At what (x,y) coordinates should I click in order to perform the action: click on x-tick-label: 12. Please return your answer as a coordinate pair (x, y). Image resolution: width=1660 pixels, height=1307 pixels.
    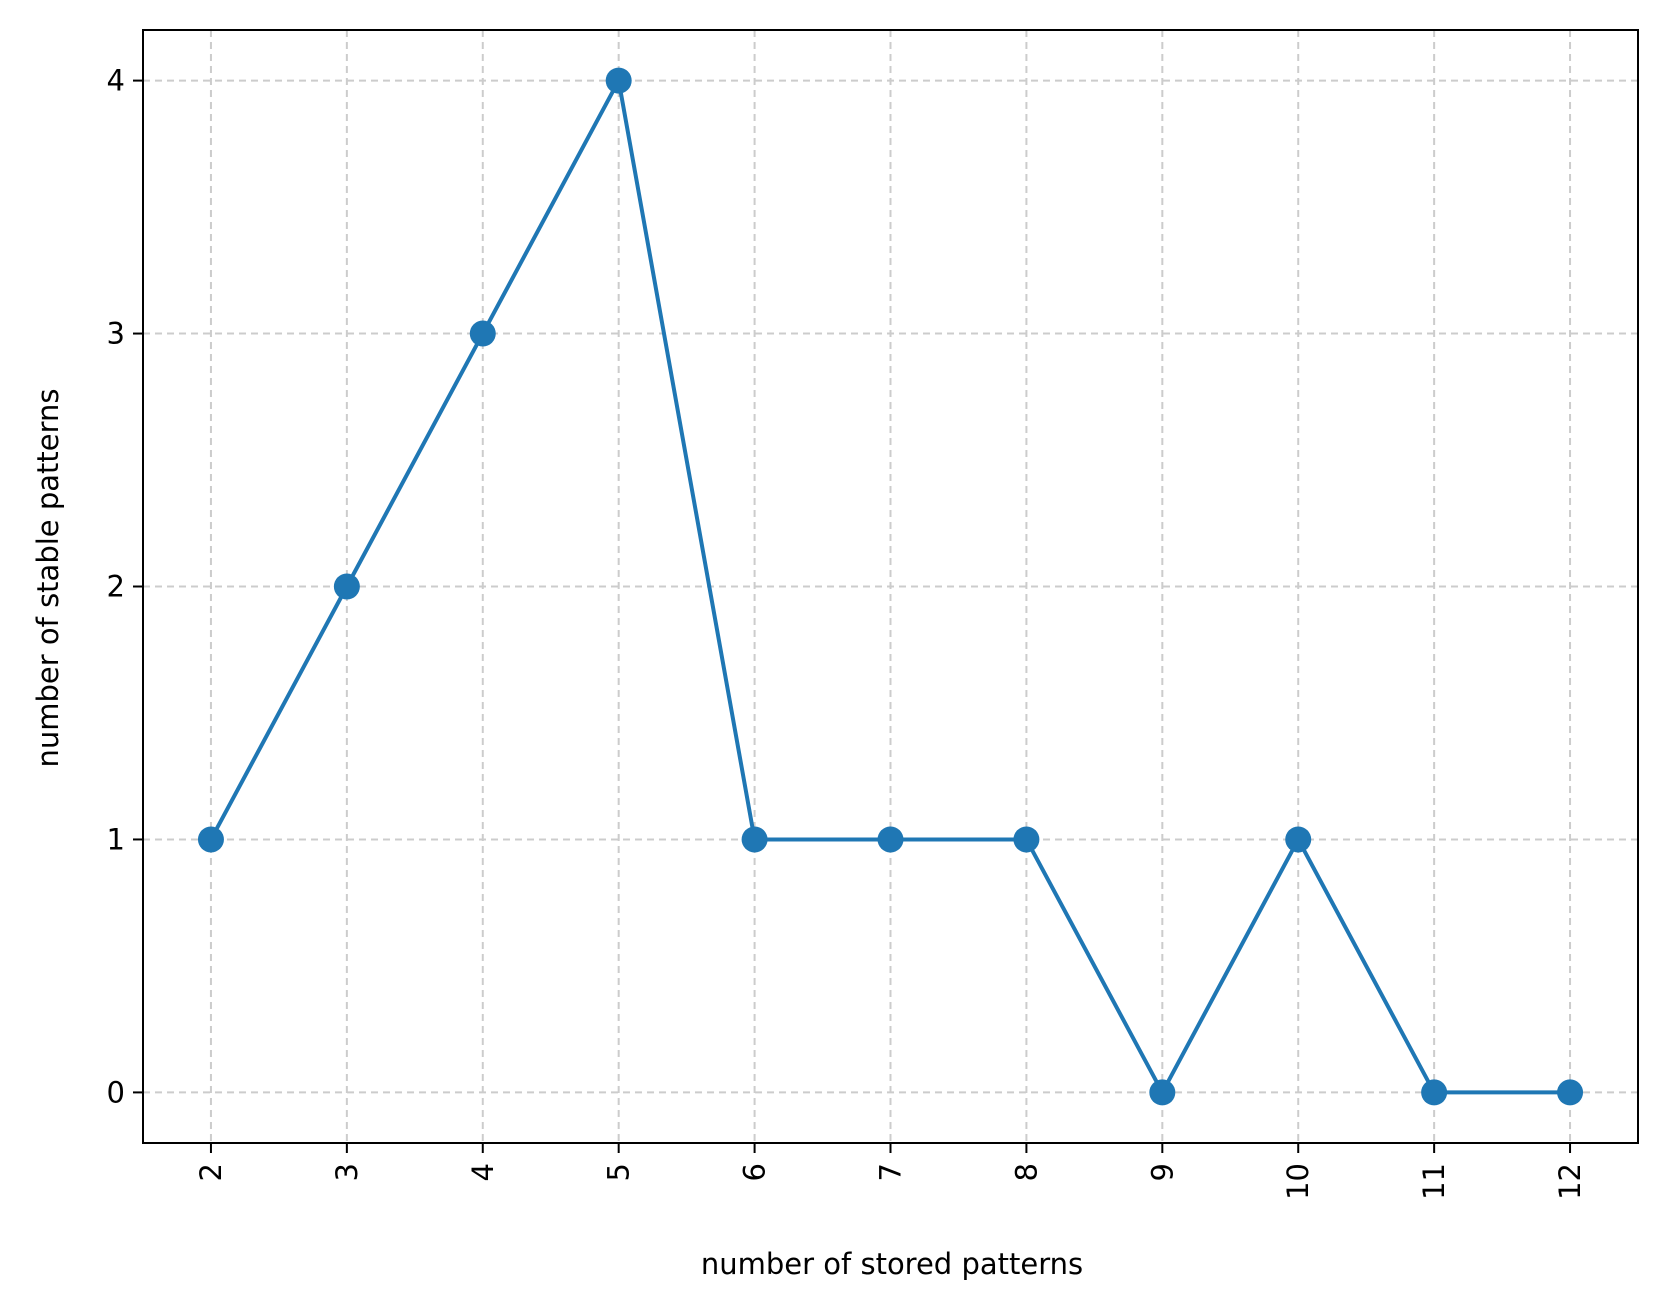
    Looking at the image, I should click on (1570, 1181).